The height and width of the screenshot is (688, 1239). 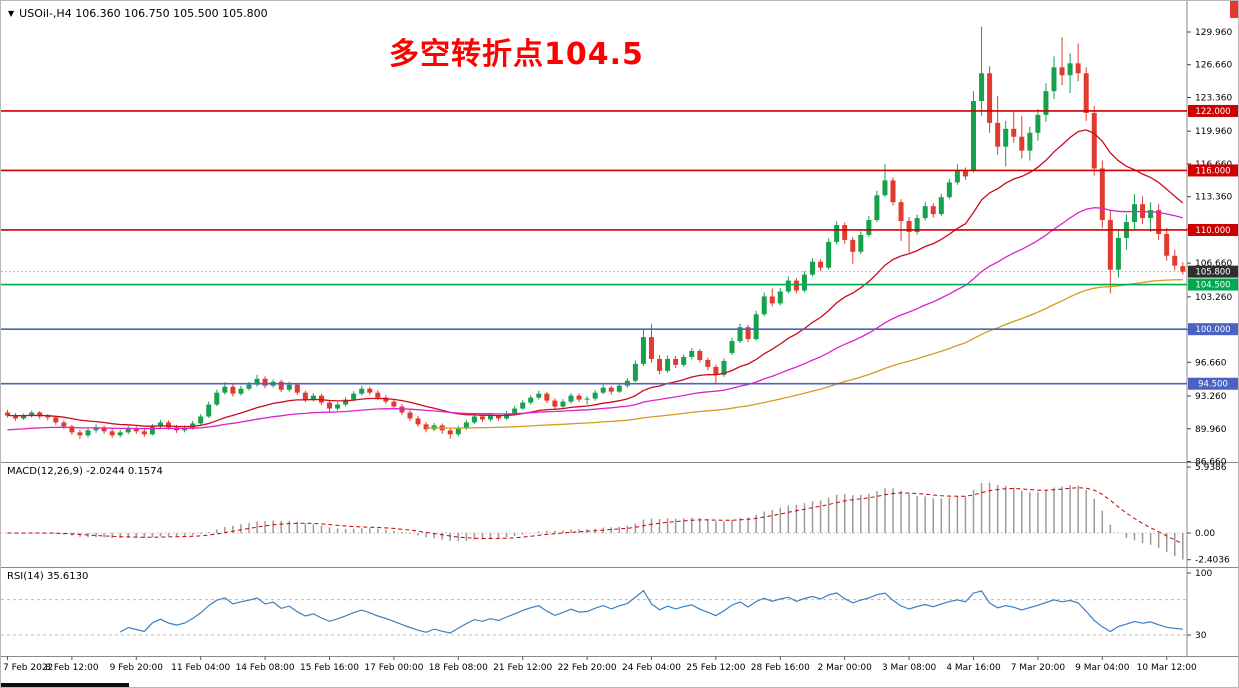 What do you see at coordinates (200, 668) in the screenshot?
I see `time-label: 11 Feb 04:00` at bounding box center [200, 668].